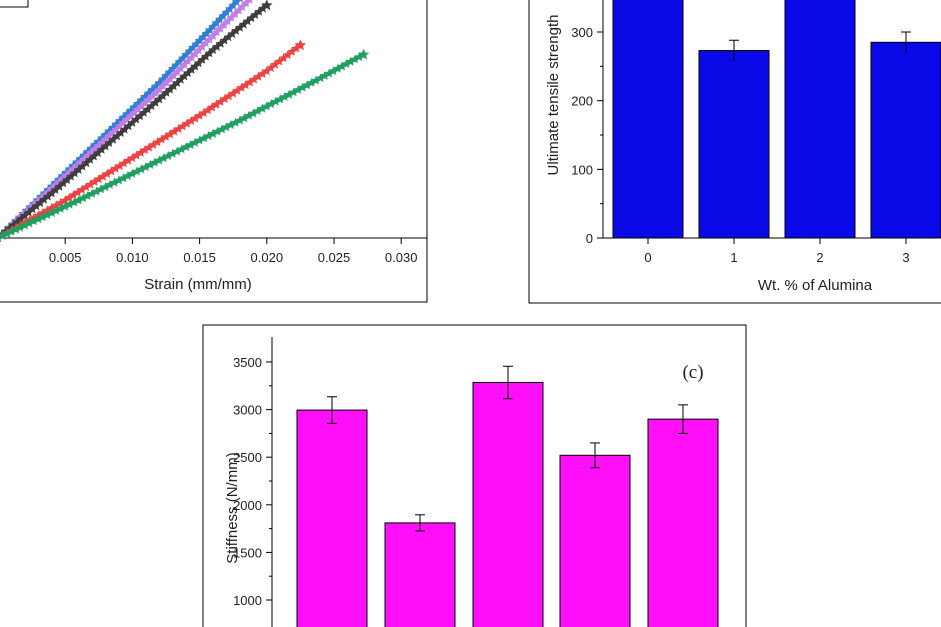 Image resolution: width=941 pixels, height=627 pixels. What do you see at coordinates (777, 251) in the screenshot?
I see `panel-b-x-ticks: 0 1 2 3` at bounding box center [777, 251].